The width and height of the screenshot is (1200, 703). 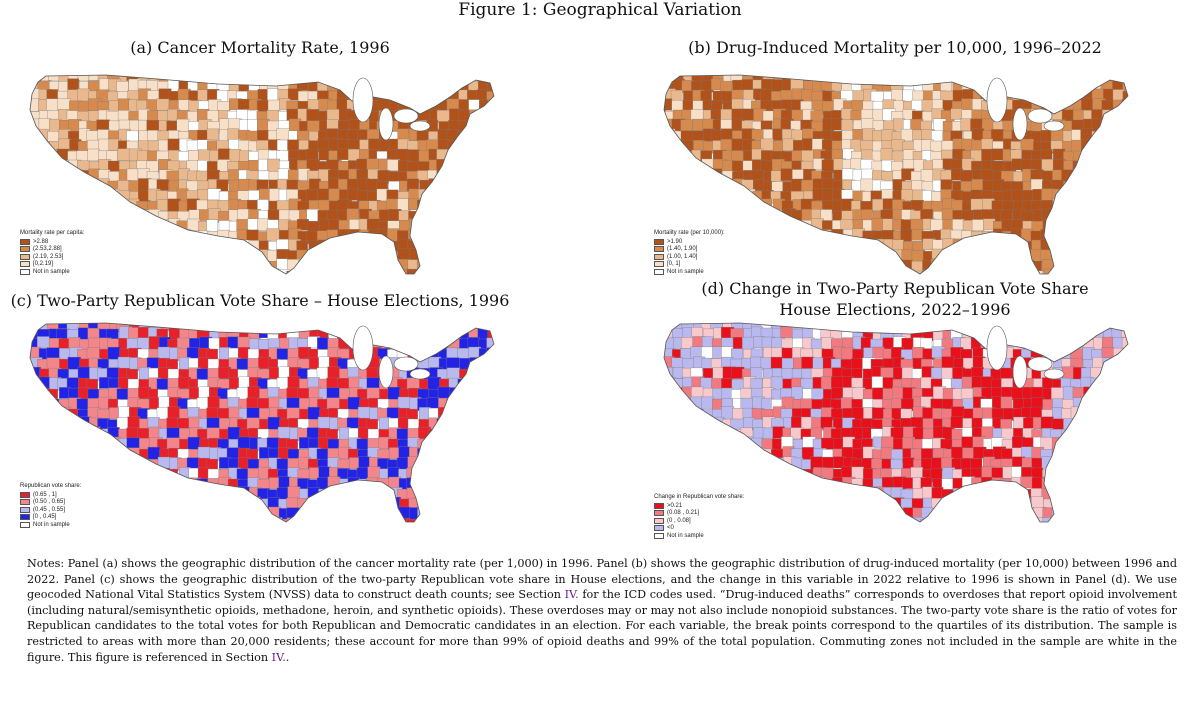 I want to click on legend-label: [0 , 0.45], so click(x=45, y=517).